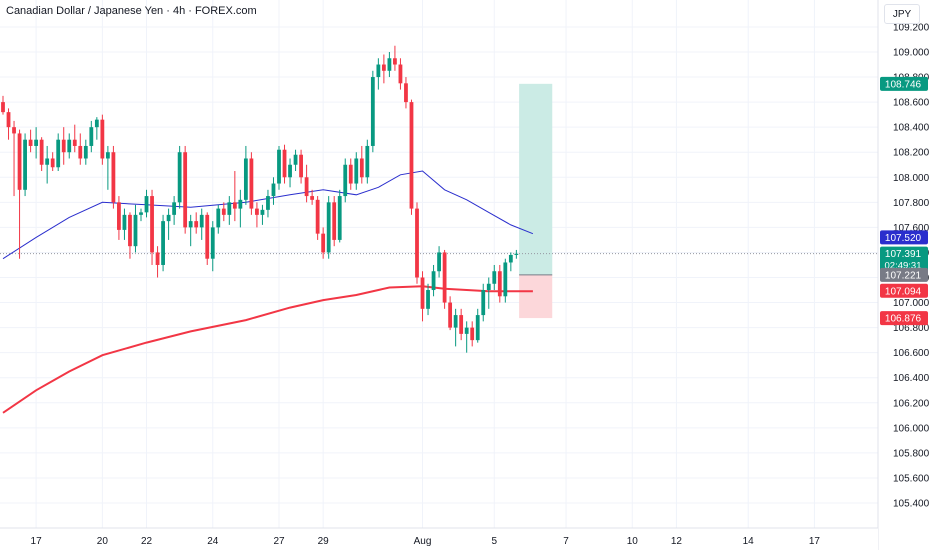  Describe the element at coordinates (494, 541) in the screenshot. I see `x-tick-label: 5` at that location.